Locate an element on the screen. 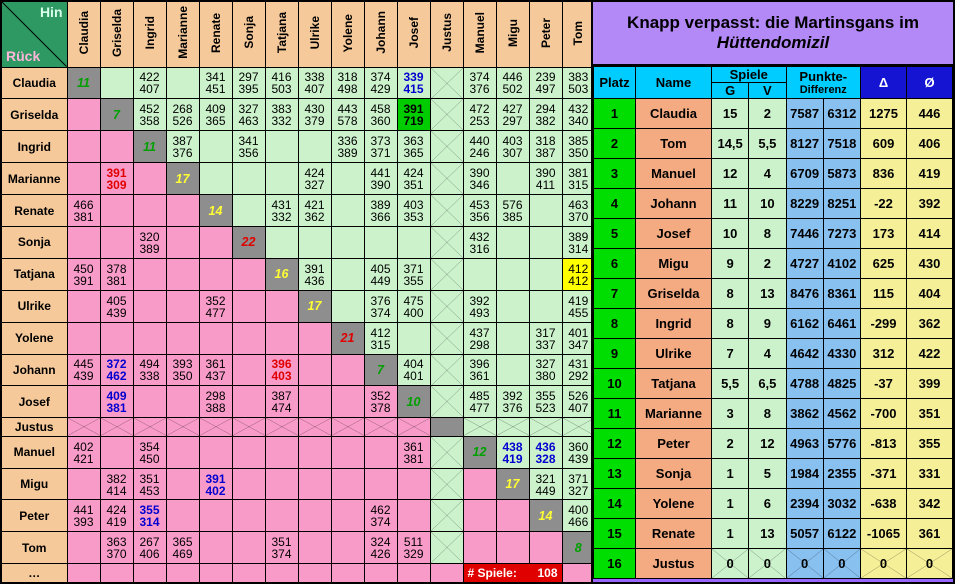 This screenshot has height=584, width=955. diagonal-value: 16 is located at coordinates (281, 274).